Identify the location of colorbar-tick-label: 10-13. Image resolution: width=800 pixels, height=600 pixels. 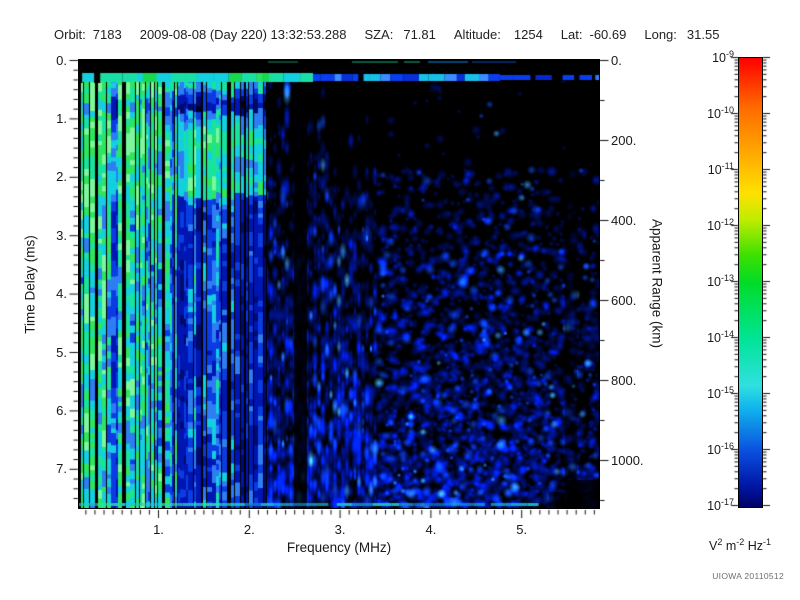
(720, 281).